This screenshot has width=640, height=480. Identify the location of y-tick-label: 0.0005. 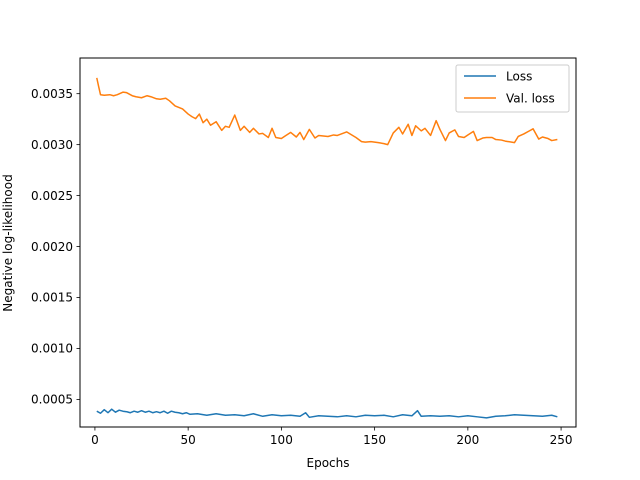
(52, 400).